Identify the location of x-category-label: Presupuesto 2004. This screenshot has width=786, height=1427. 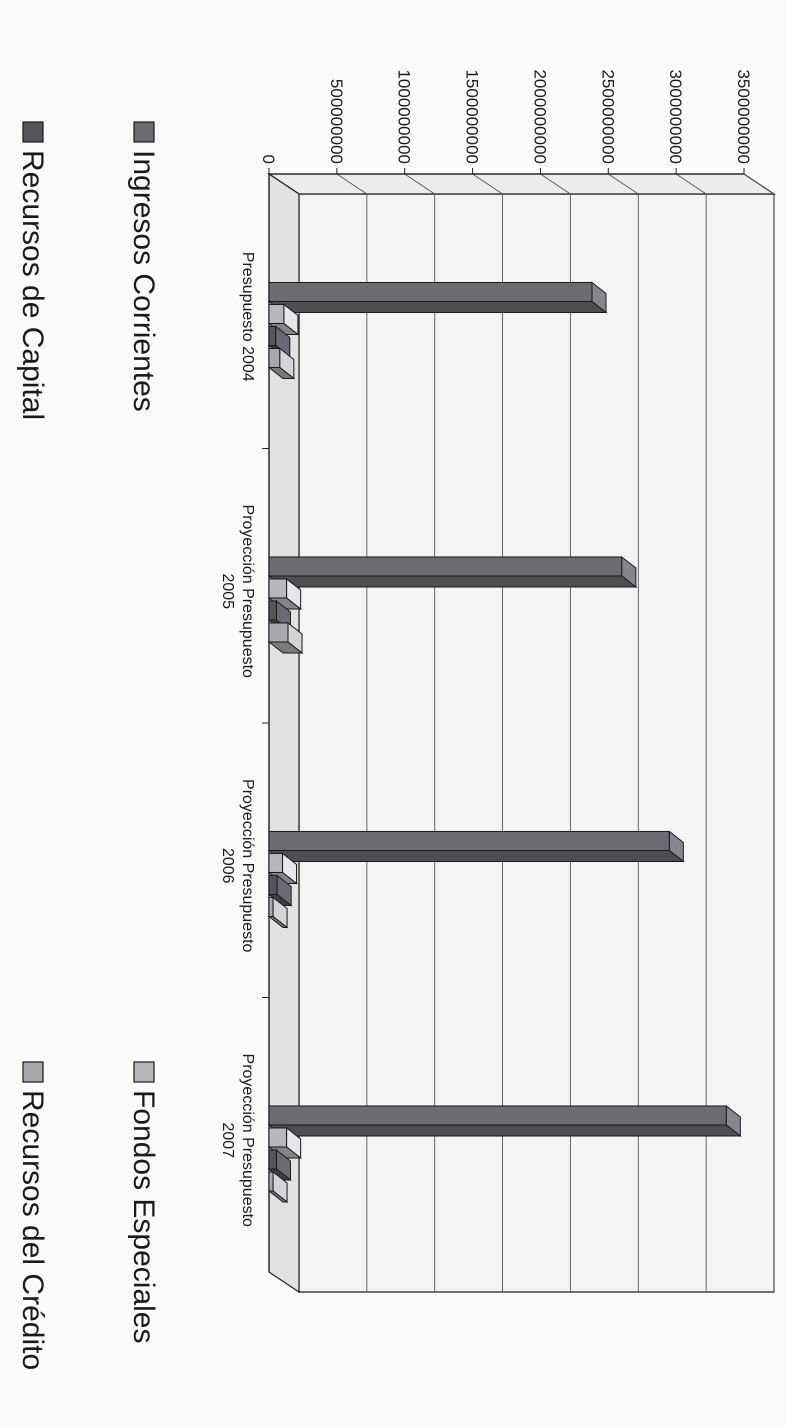
(247, 317).